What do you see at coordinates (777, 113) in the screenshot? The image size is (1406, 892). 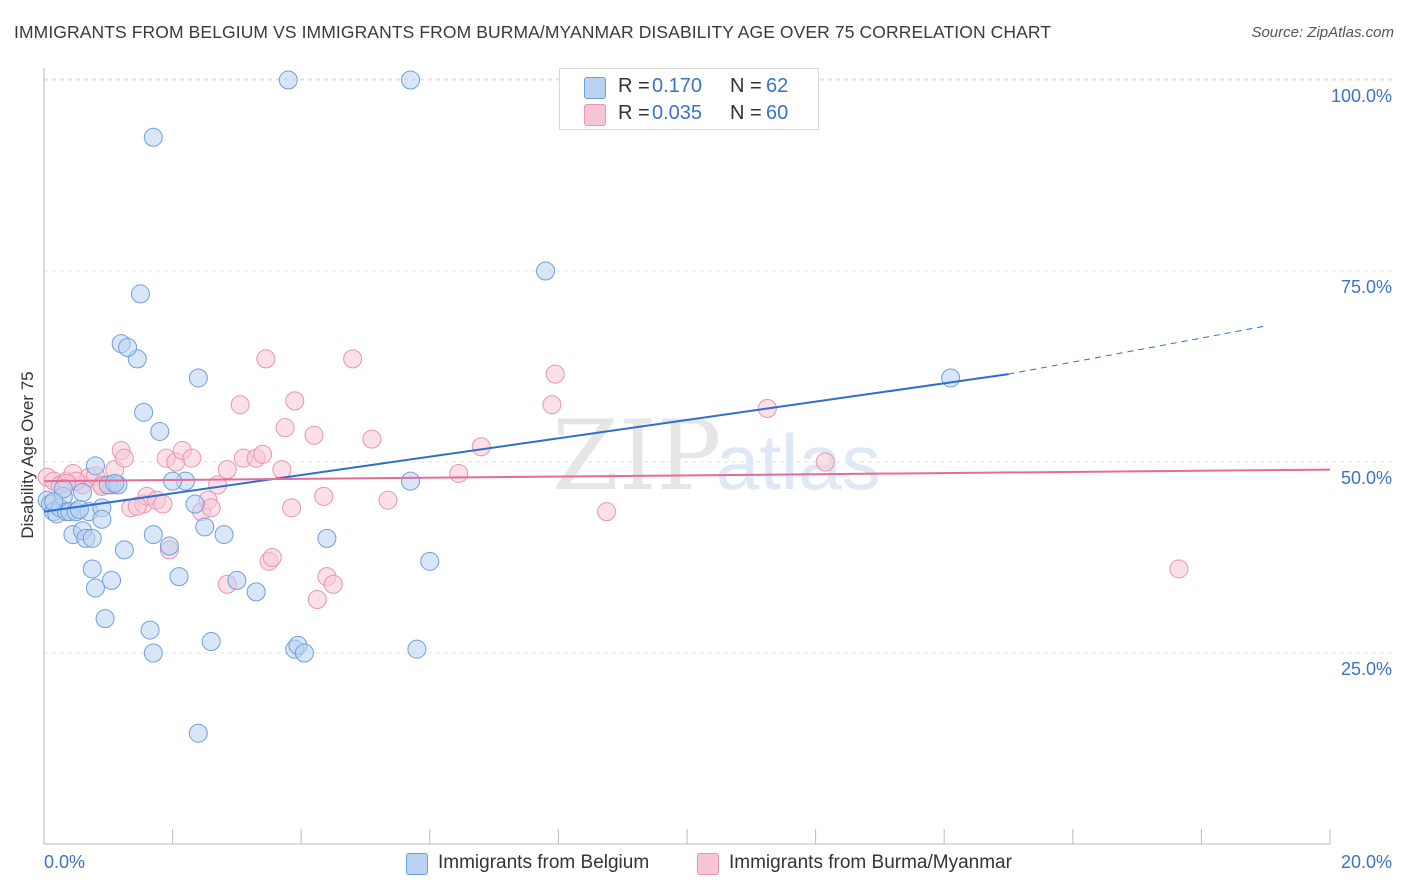 I see `legend-n-value: 60` at bounding box center [777, 113].